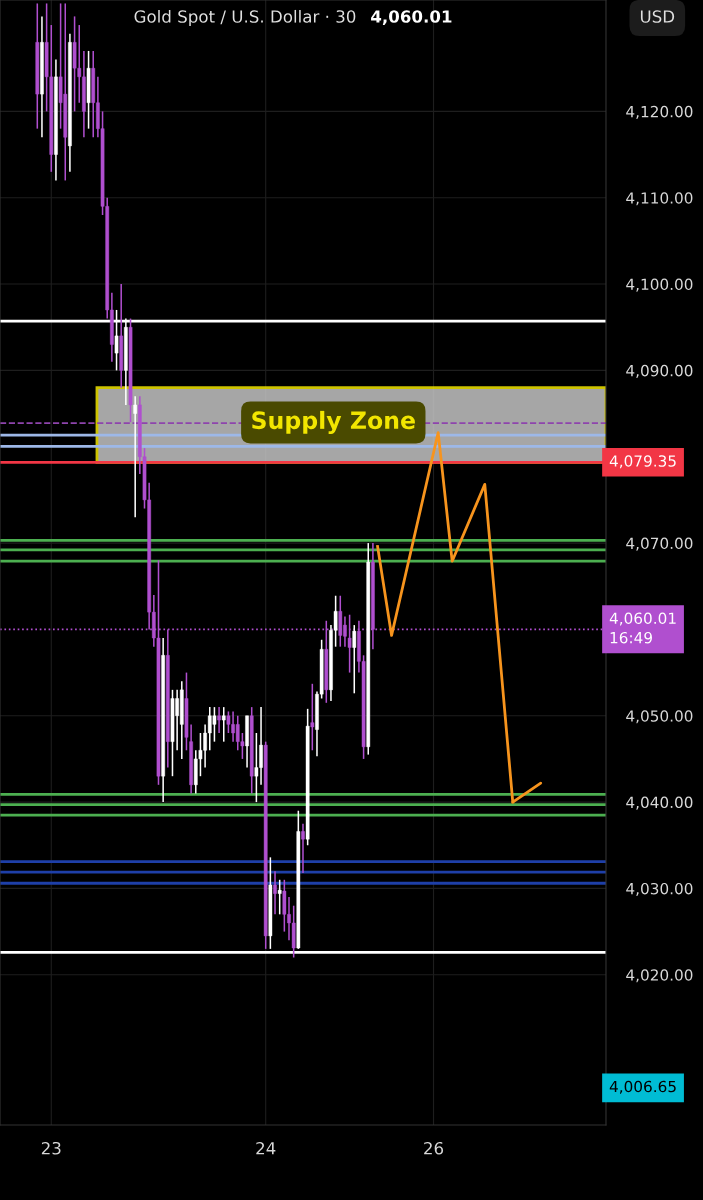 Image resolution: width=703 pixels, height=1200 pixels. Describe the element at coordinates (659, 976) in the screenshot. I see `y-tick-label: 4,020.00` at that location.